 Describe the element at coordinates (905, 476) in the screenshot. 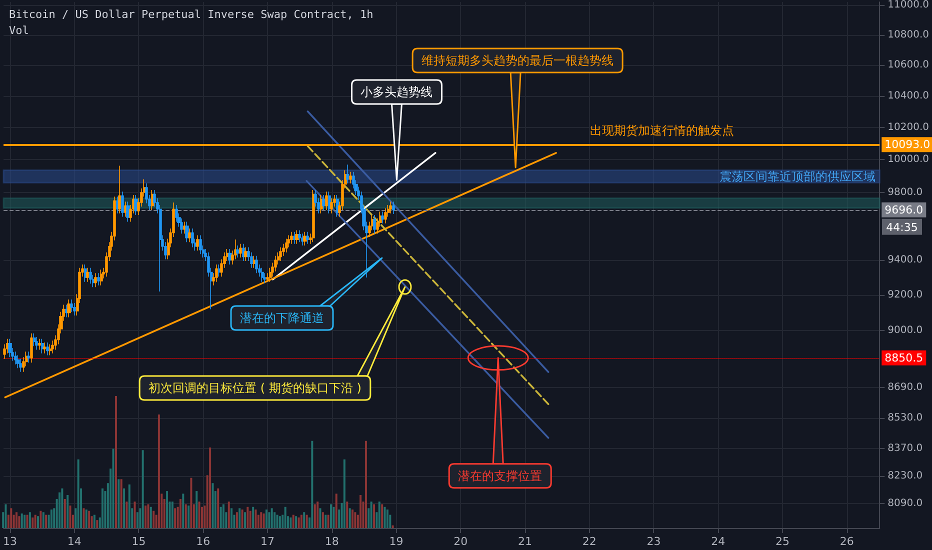

I see `y-tick-label: 8230.0` at that location.